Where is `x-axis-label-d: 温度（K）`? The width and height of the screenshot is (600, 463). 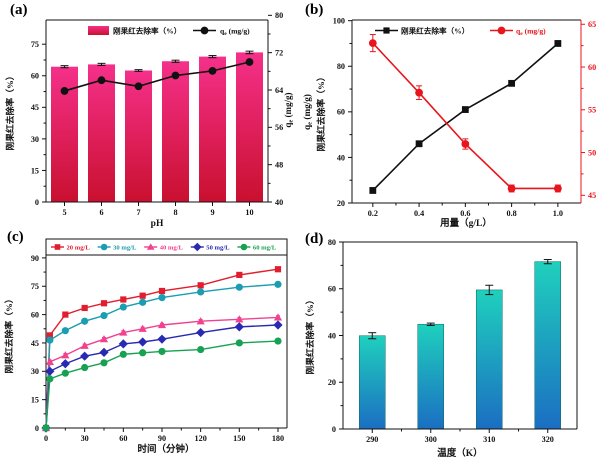 x-axis-label-d: 温度（K） is located at coordinates (459, 453).